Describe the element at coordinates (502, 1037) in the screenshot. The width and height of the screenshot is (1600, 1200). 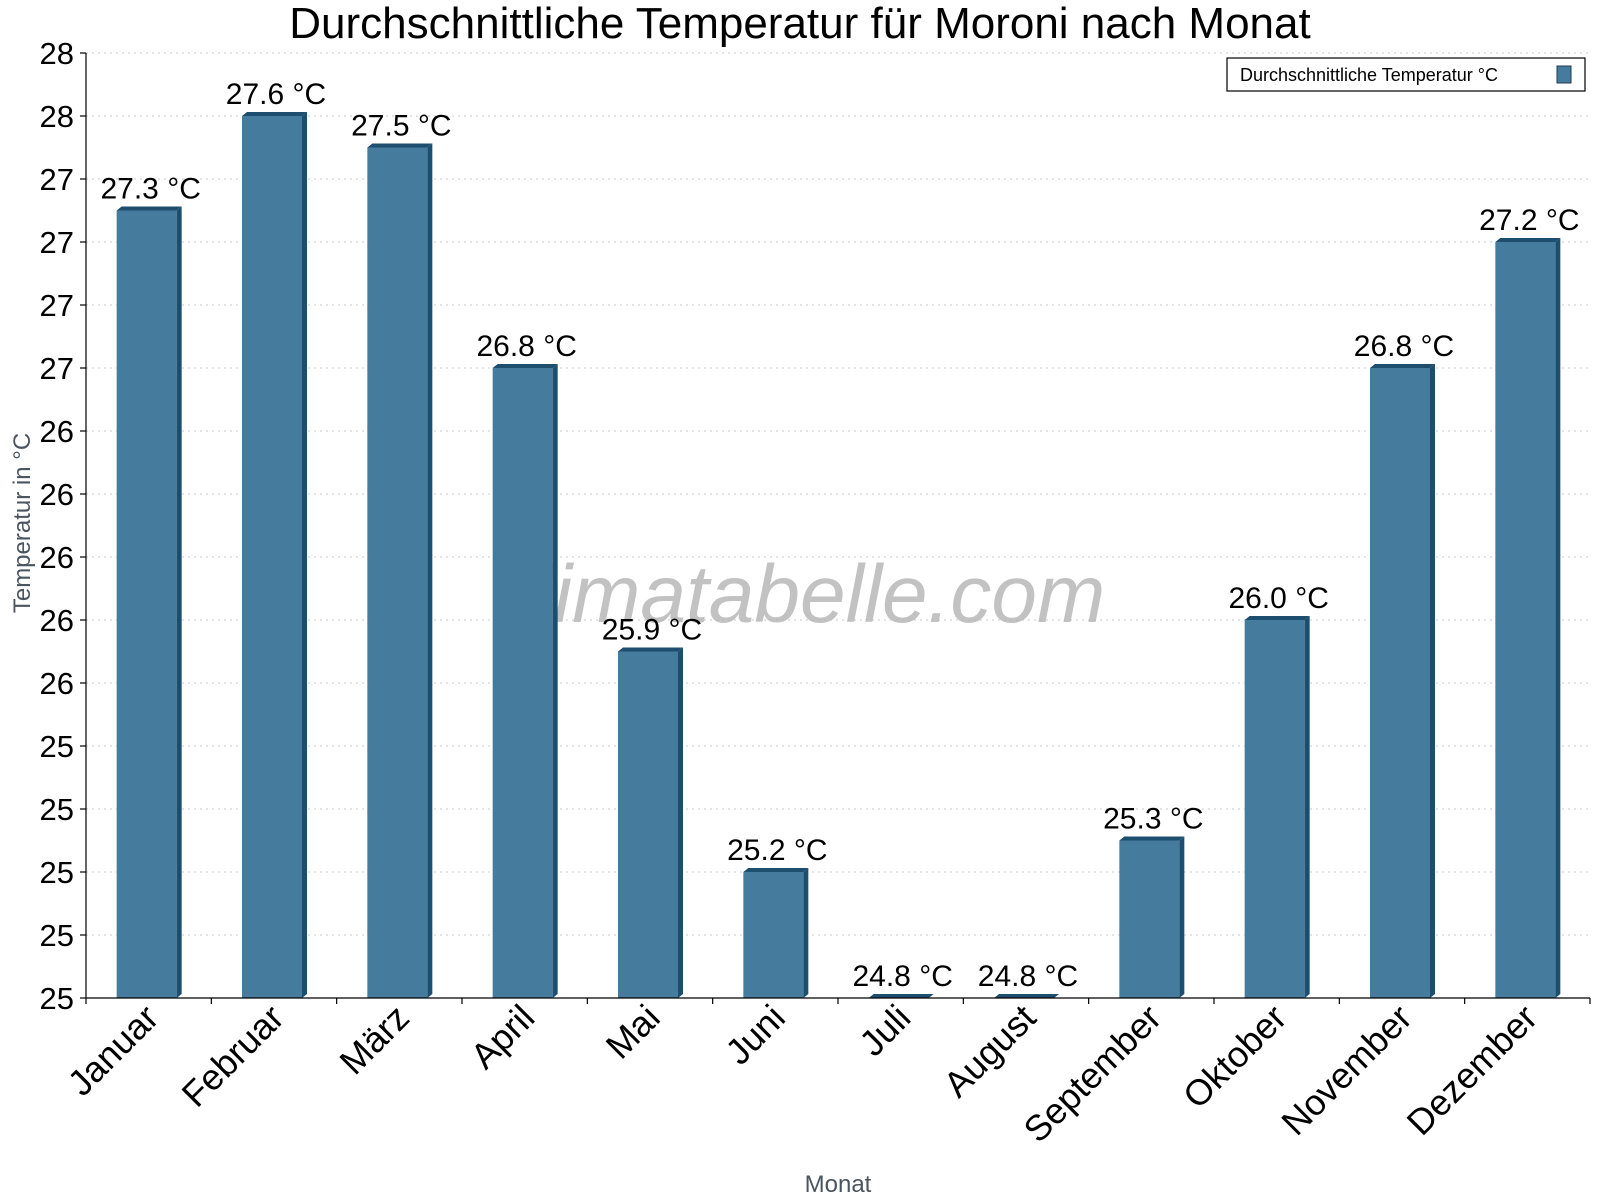
I see `x-tick-label: April` at that location.